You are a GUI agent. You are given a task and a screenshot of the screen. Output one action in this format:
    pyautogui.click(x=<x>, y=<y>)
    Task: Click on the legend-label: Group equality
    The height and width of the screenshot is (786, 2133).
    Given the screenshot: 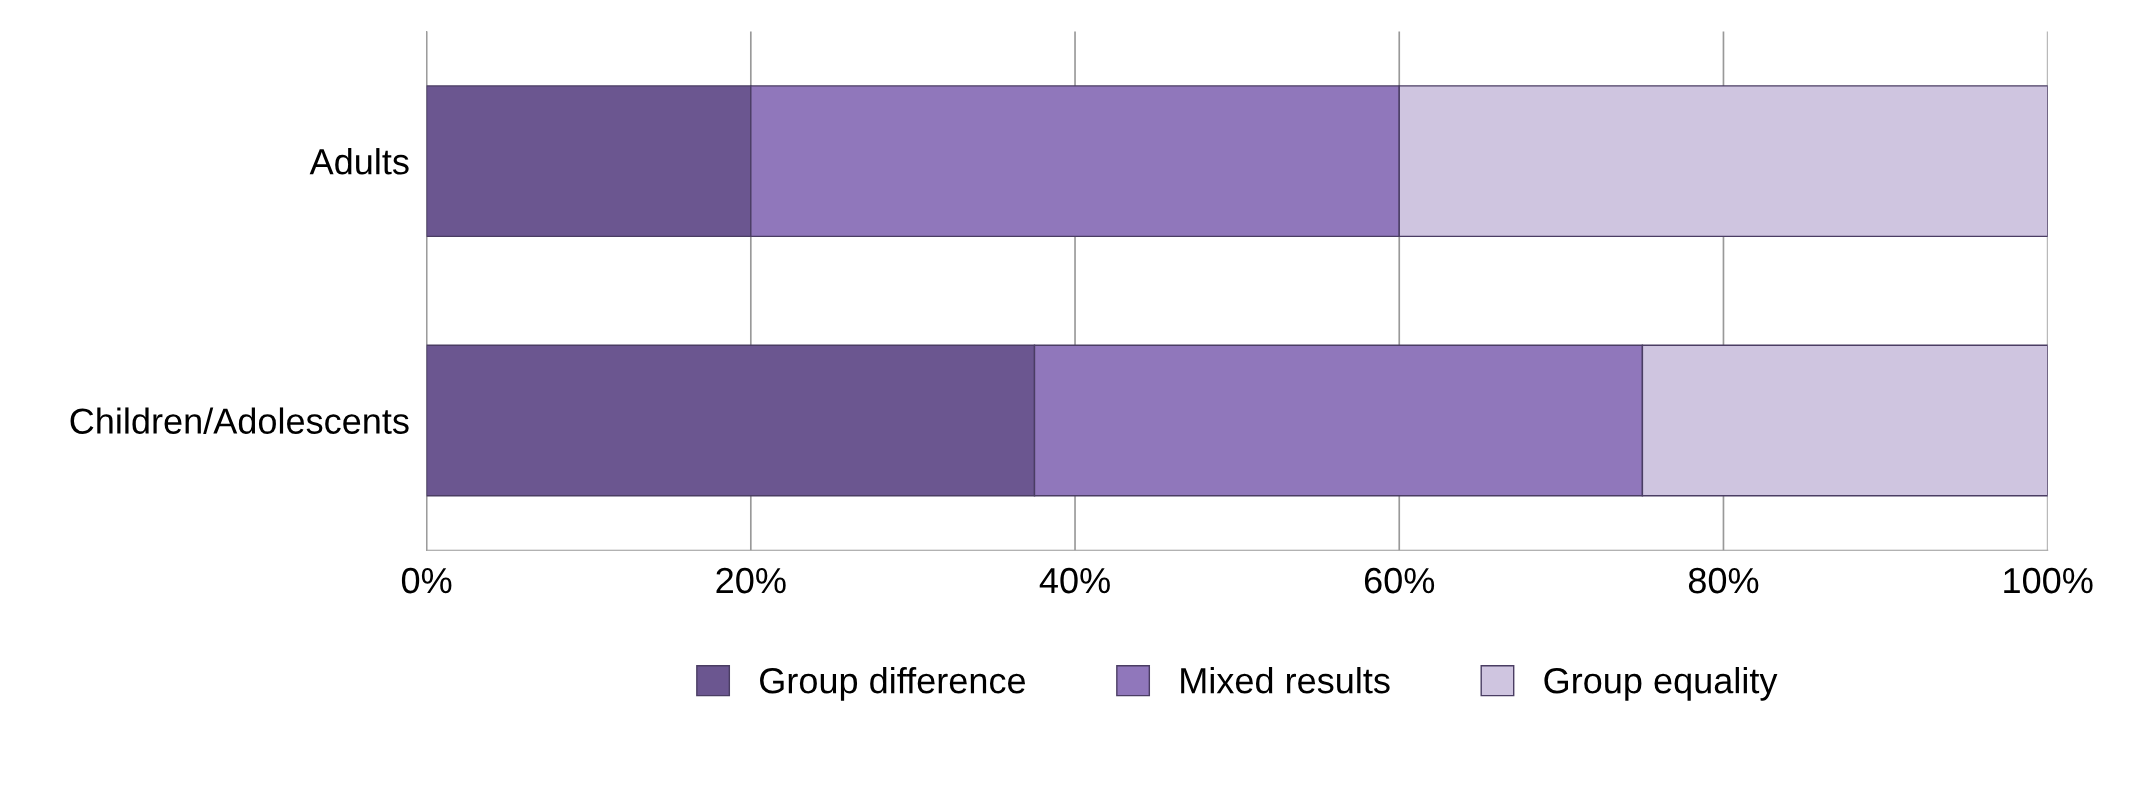 What is the action you would take?
    pyautogui.click(x=1661, y=683)
    